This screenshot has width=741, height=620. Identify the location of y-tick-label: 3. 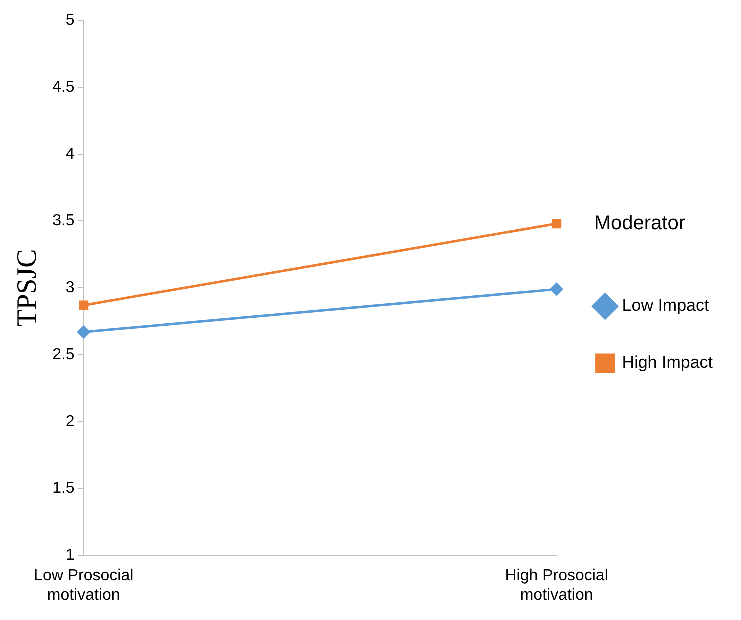
(70, 288).